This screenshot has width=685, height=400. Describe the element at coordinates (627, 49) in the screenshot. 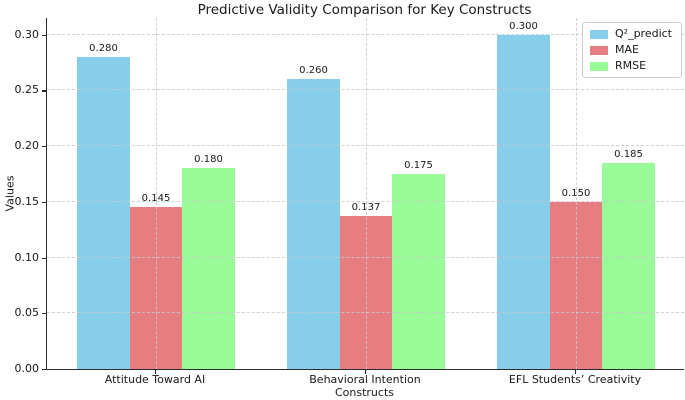

I see `legend-label-mae: MAE` at that location.